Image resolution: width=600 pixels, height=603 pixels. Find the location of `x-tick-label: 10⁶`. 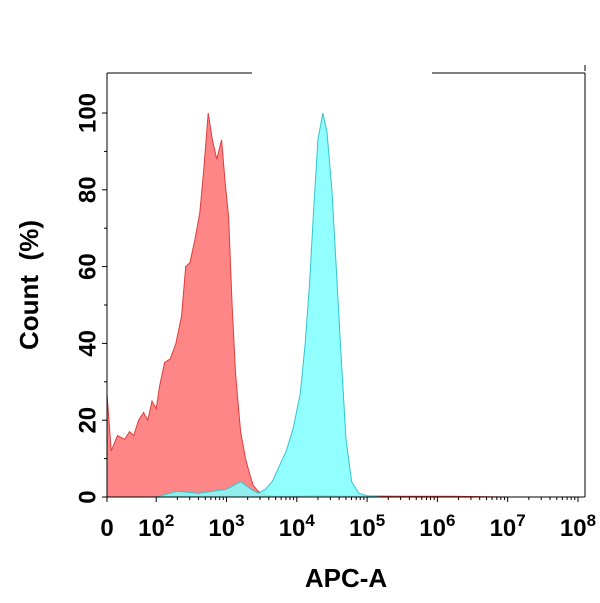

x-tick-label: 10⁶ is located at coordinates (437, 526).